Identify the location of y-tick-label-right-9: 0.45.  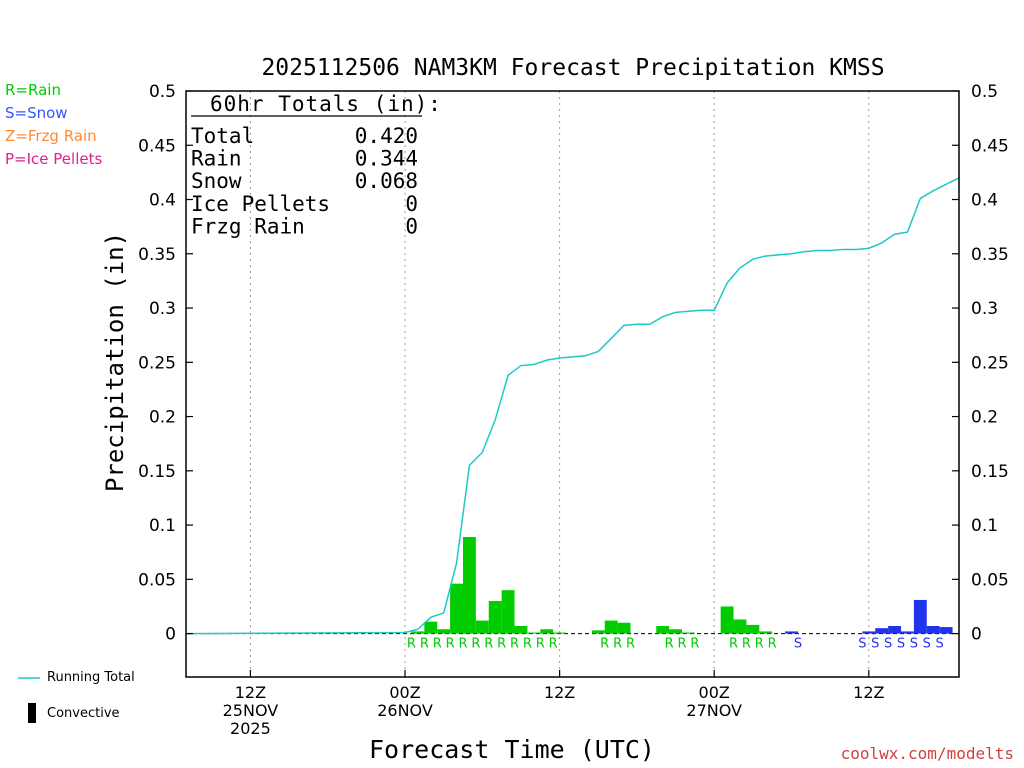
(990, 146).